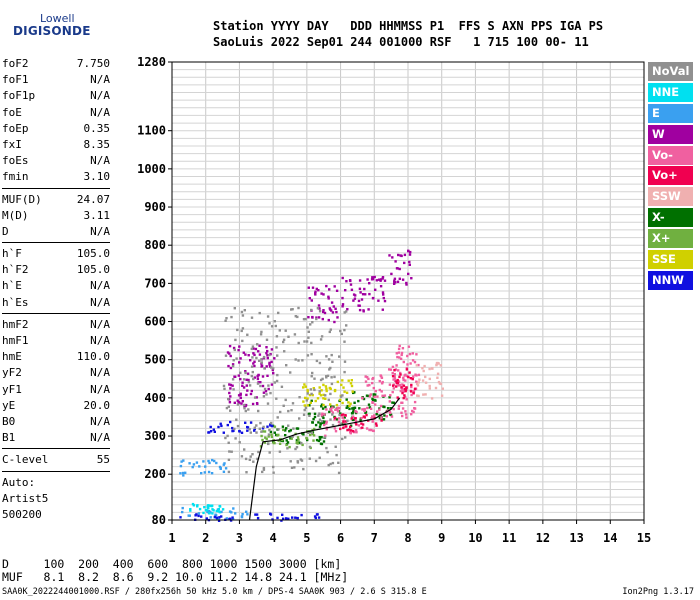 The image size is (700, 600). What do you see at coordinates (56, 313) in the screenshot?
I see `panel-separator` at bounding box center [56, 313].